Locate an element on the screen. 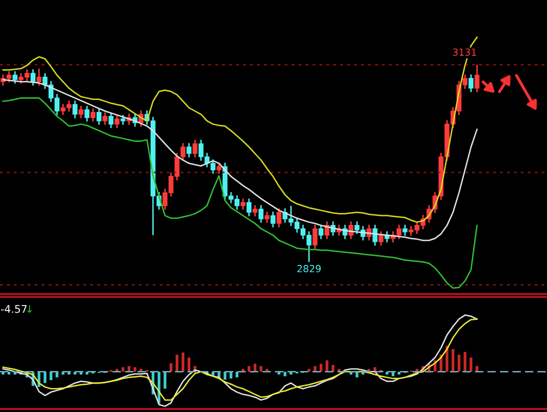  annotation: 3131 is located at coordinates (464, 52).